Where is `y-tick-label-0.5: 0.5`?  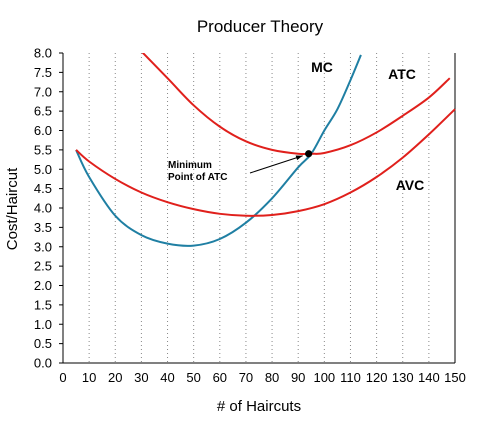 y-tick-label-0.5: 0.5 is located at coordinates (43, 343).